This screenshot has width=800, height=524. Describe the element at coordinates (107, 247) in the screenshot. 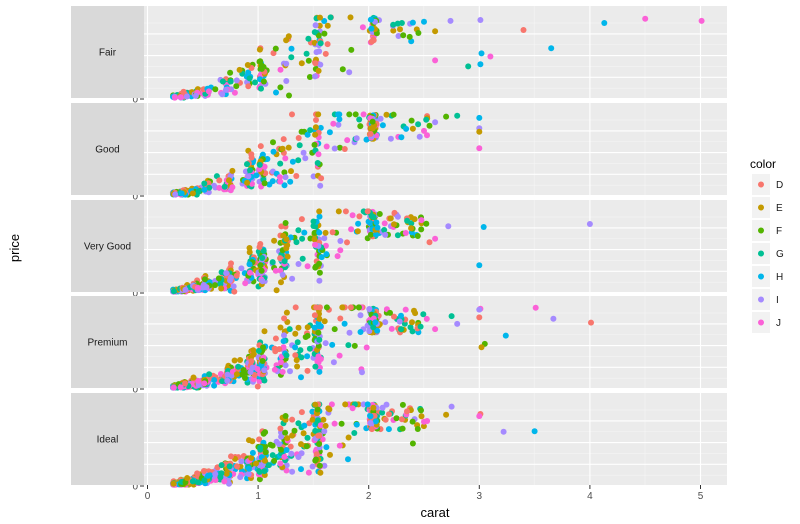

I see `facet-label: Very Good` at that location.